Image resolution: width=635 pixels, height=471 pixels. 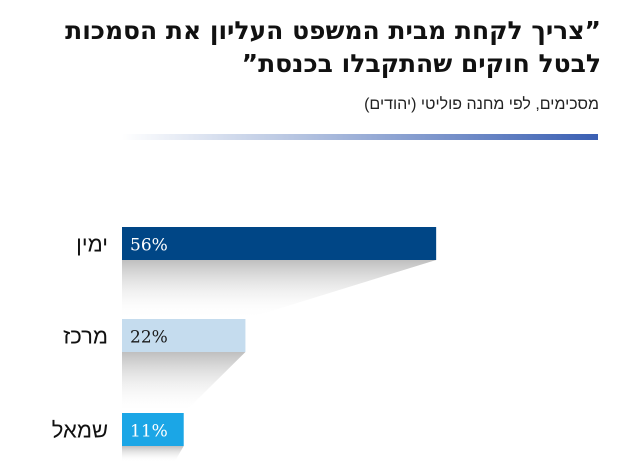 I want to click on chart-subtitle: מסכימים, לפי מחנה פוליטי (יהודים), so click(x=481, y=104).